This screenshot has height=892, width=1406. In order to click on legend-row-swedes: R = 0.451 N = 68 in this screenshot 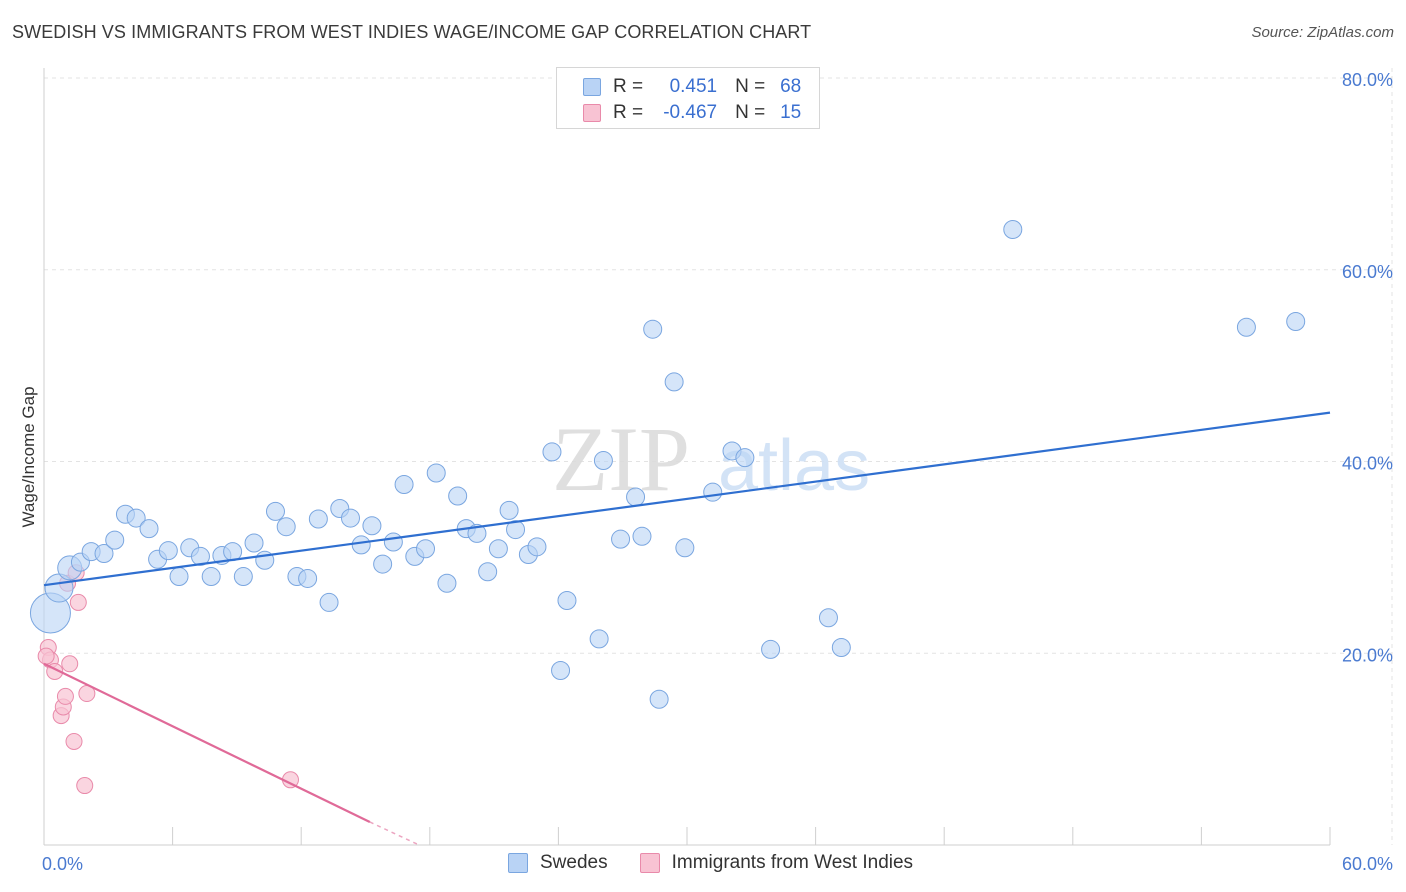, I will do `click(692, 87)`.